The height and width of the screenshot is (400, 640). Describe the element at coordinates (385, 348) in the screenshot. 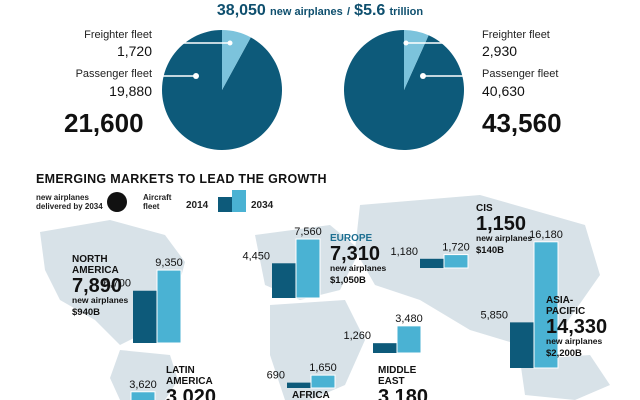

I see `bar-2014-middle-east` at that location.